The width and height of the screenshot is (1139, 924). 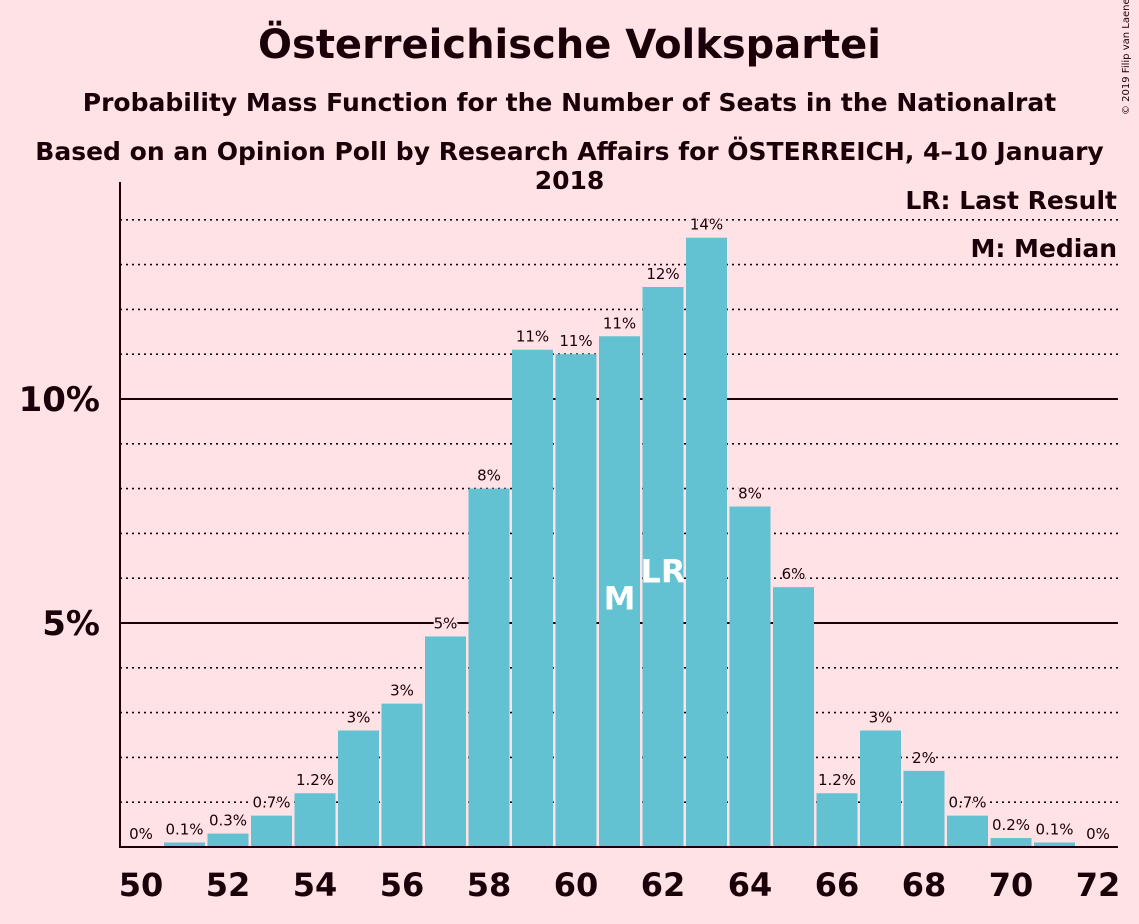 I want to click on x-tick-label: 58, so click(x=489, y=885).